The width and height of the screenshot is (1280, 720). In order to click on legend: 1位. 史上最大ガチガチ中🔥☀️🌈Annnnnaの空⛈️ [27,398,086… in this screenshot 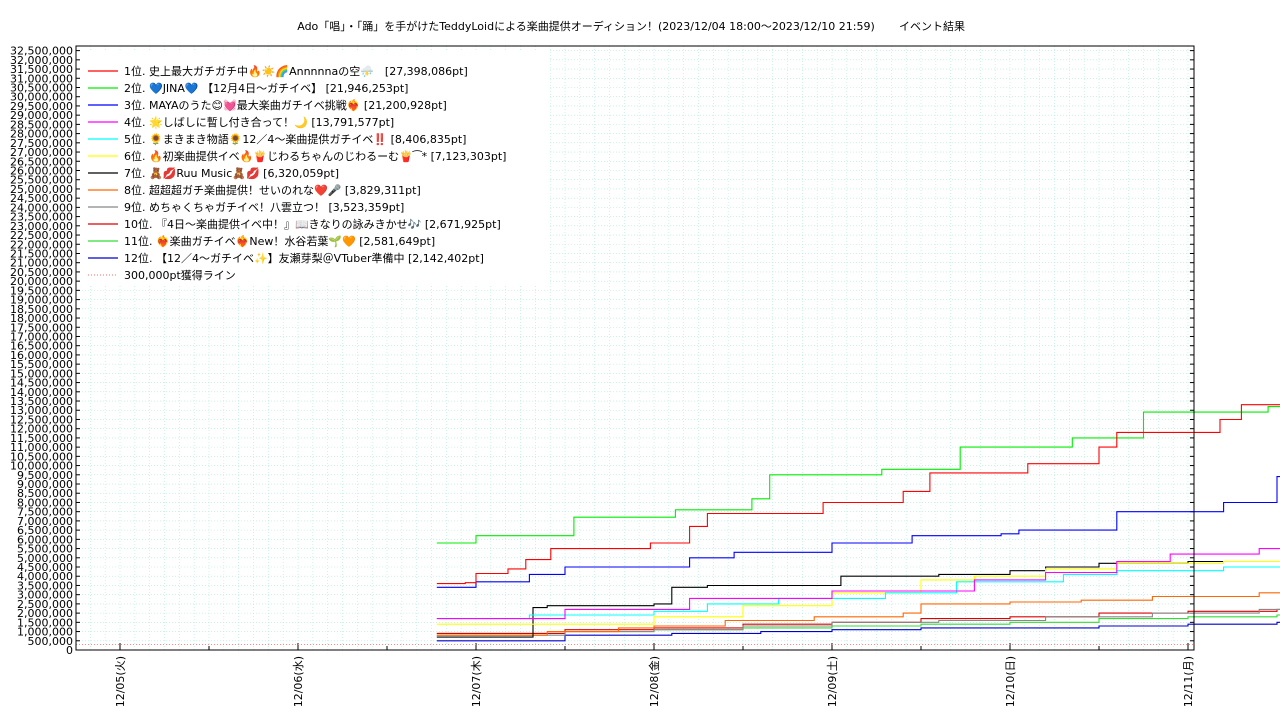, I will do `click(315, 168)`.